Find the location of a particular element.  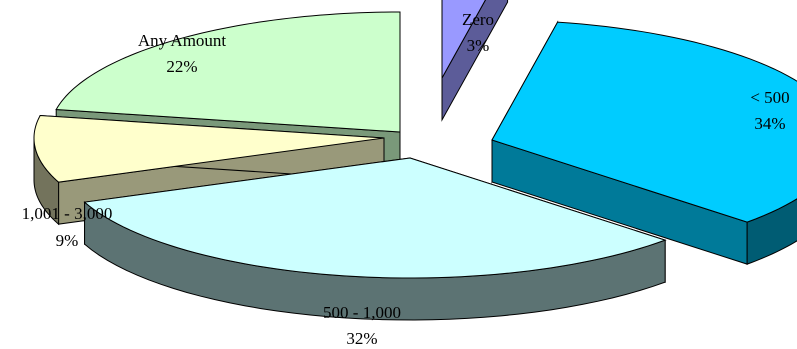

slice-label-500-1000: 500 - 1,000 is located at coordinates (362, 312).